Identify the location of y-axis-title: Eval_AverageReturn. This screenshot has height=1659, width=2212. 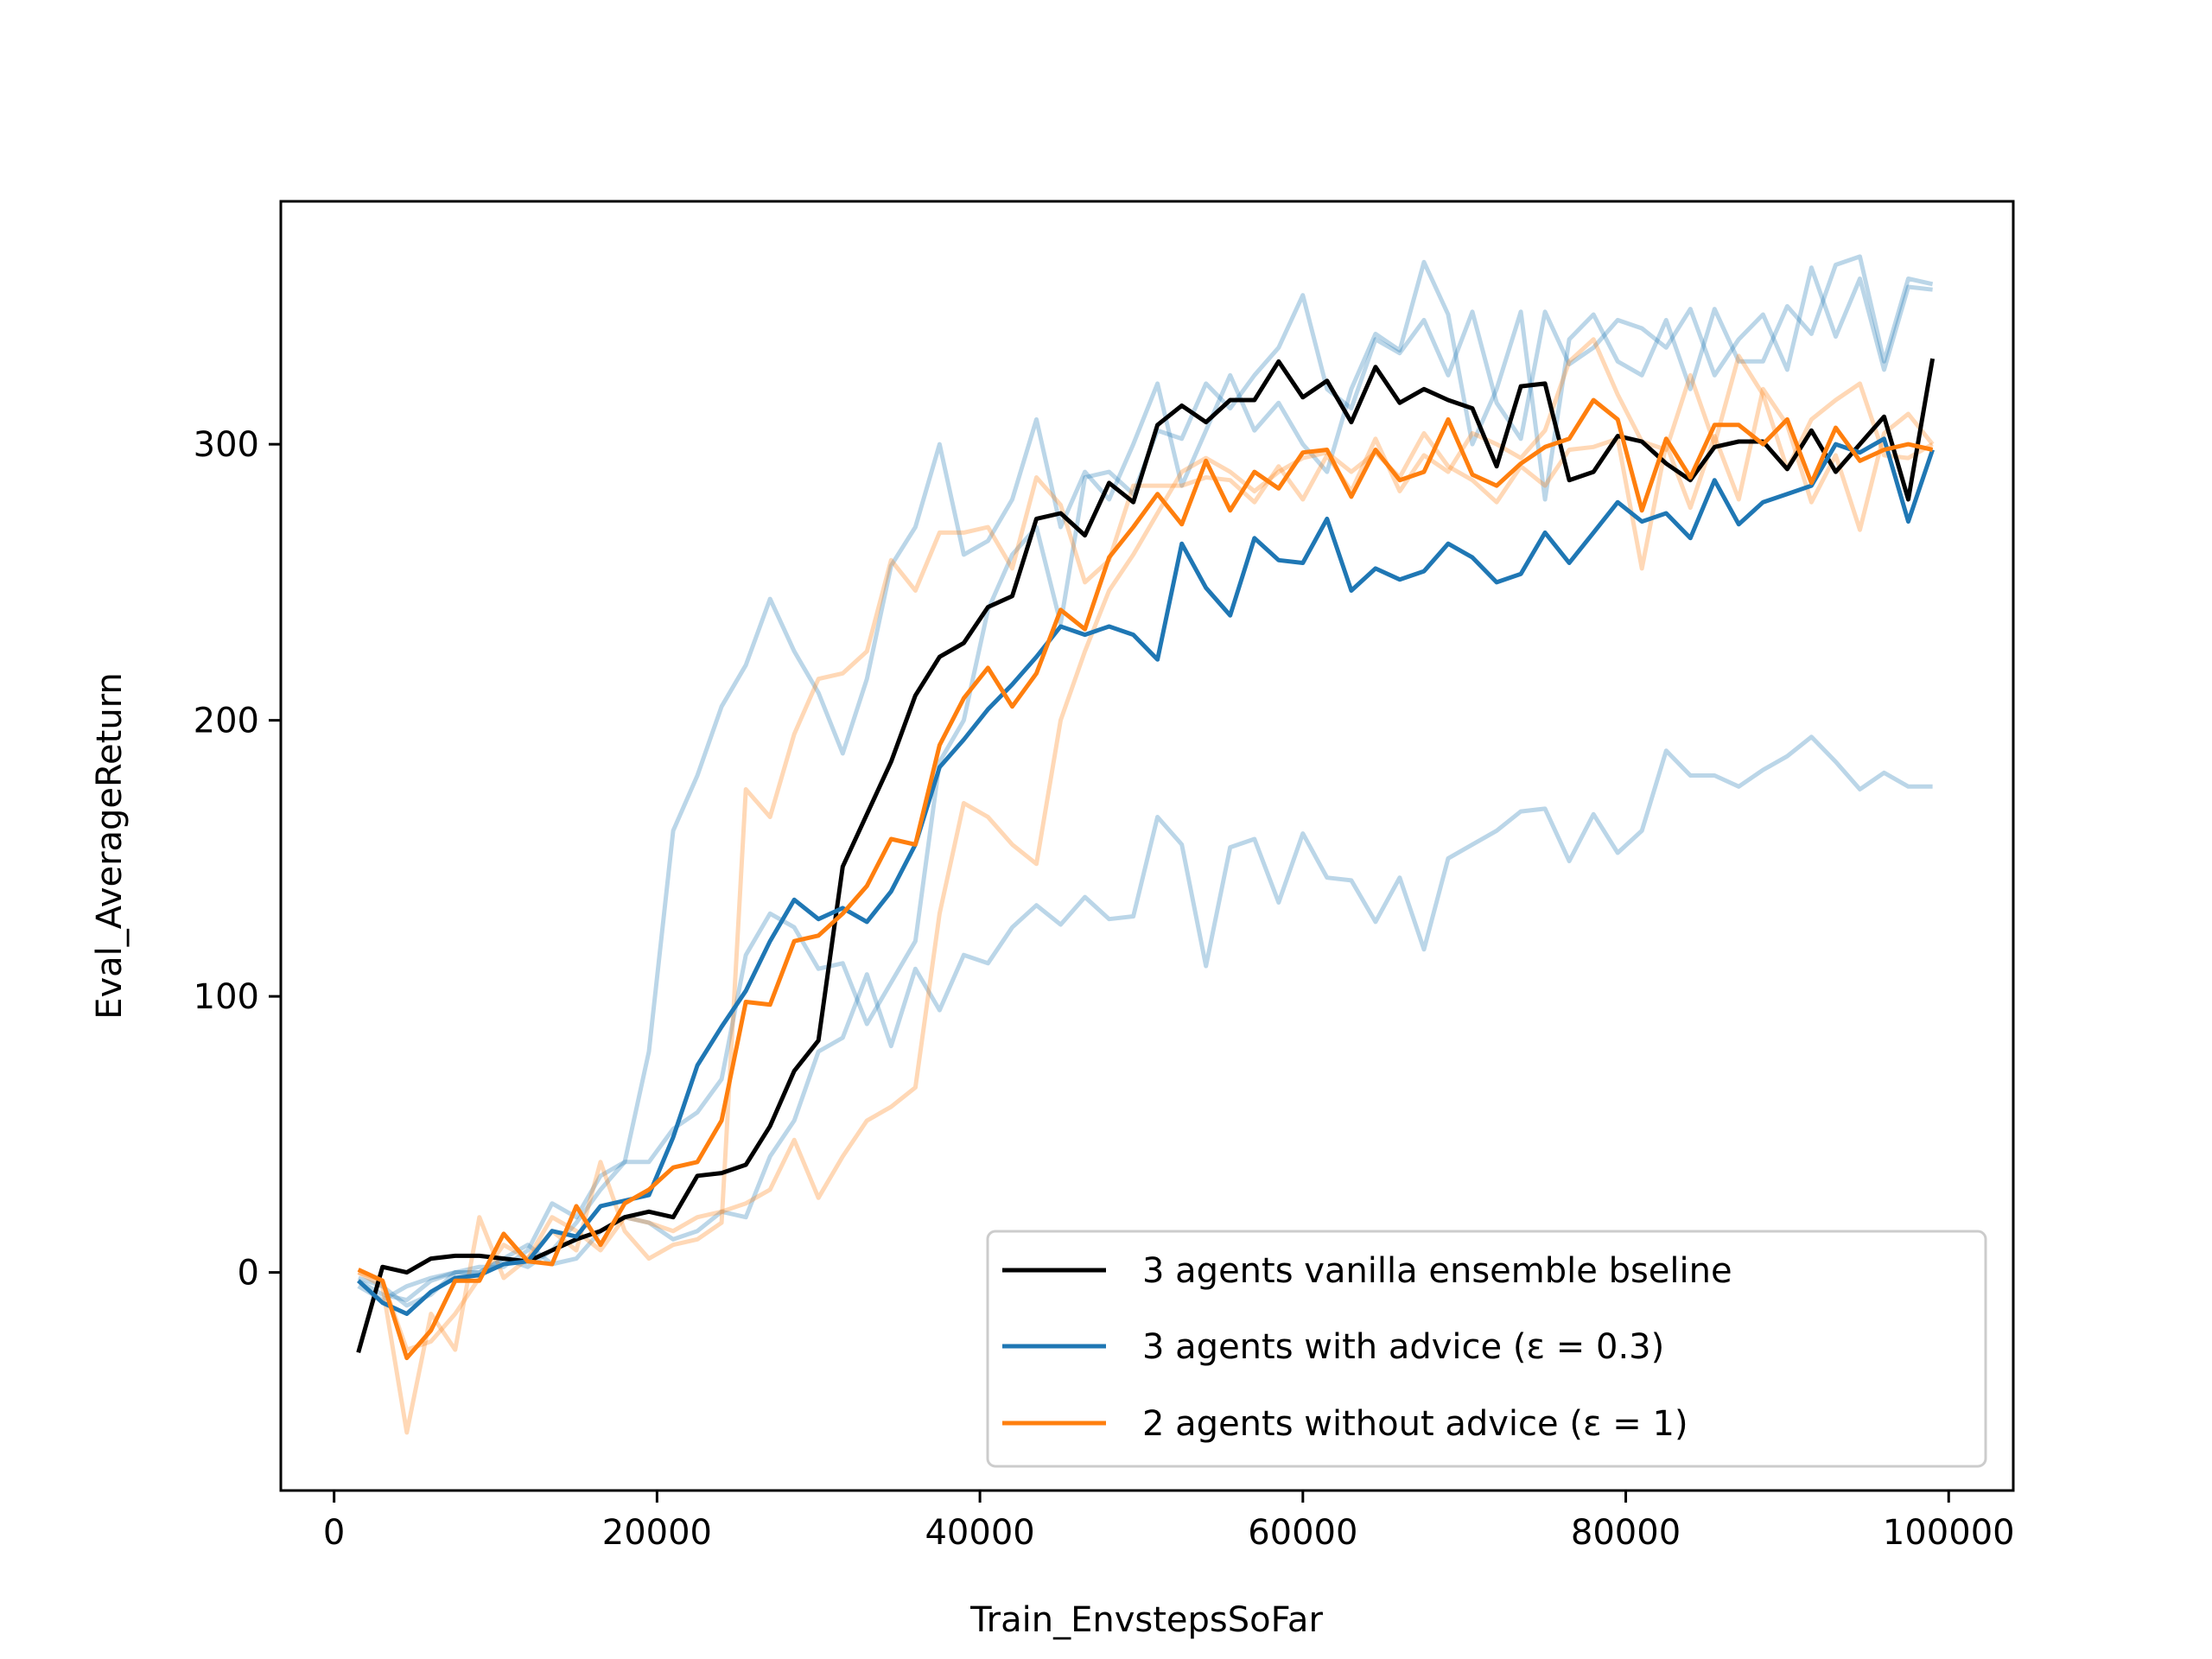
(110, 846).